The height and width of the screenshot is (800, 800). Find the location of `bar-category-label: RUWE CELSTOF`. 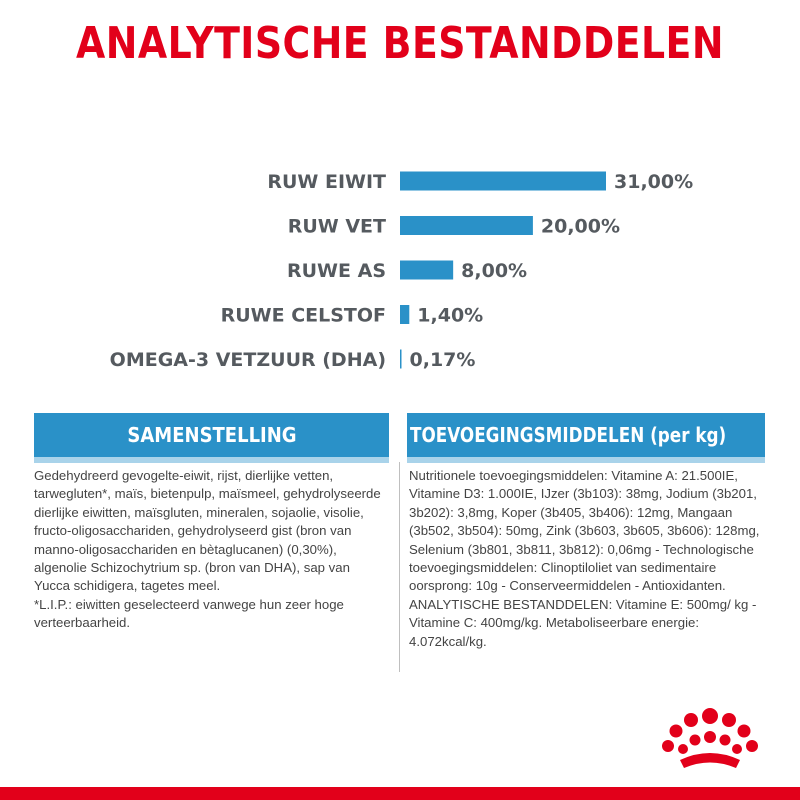

bar-category-label: RUWE CELSTOF is located at coordinates (303, 316).